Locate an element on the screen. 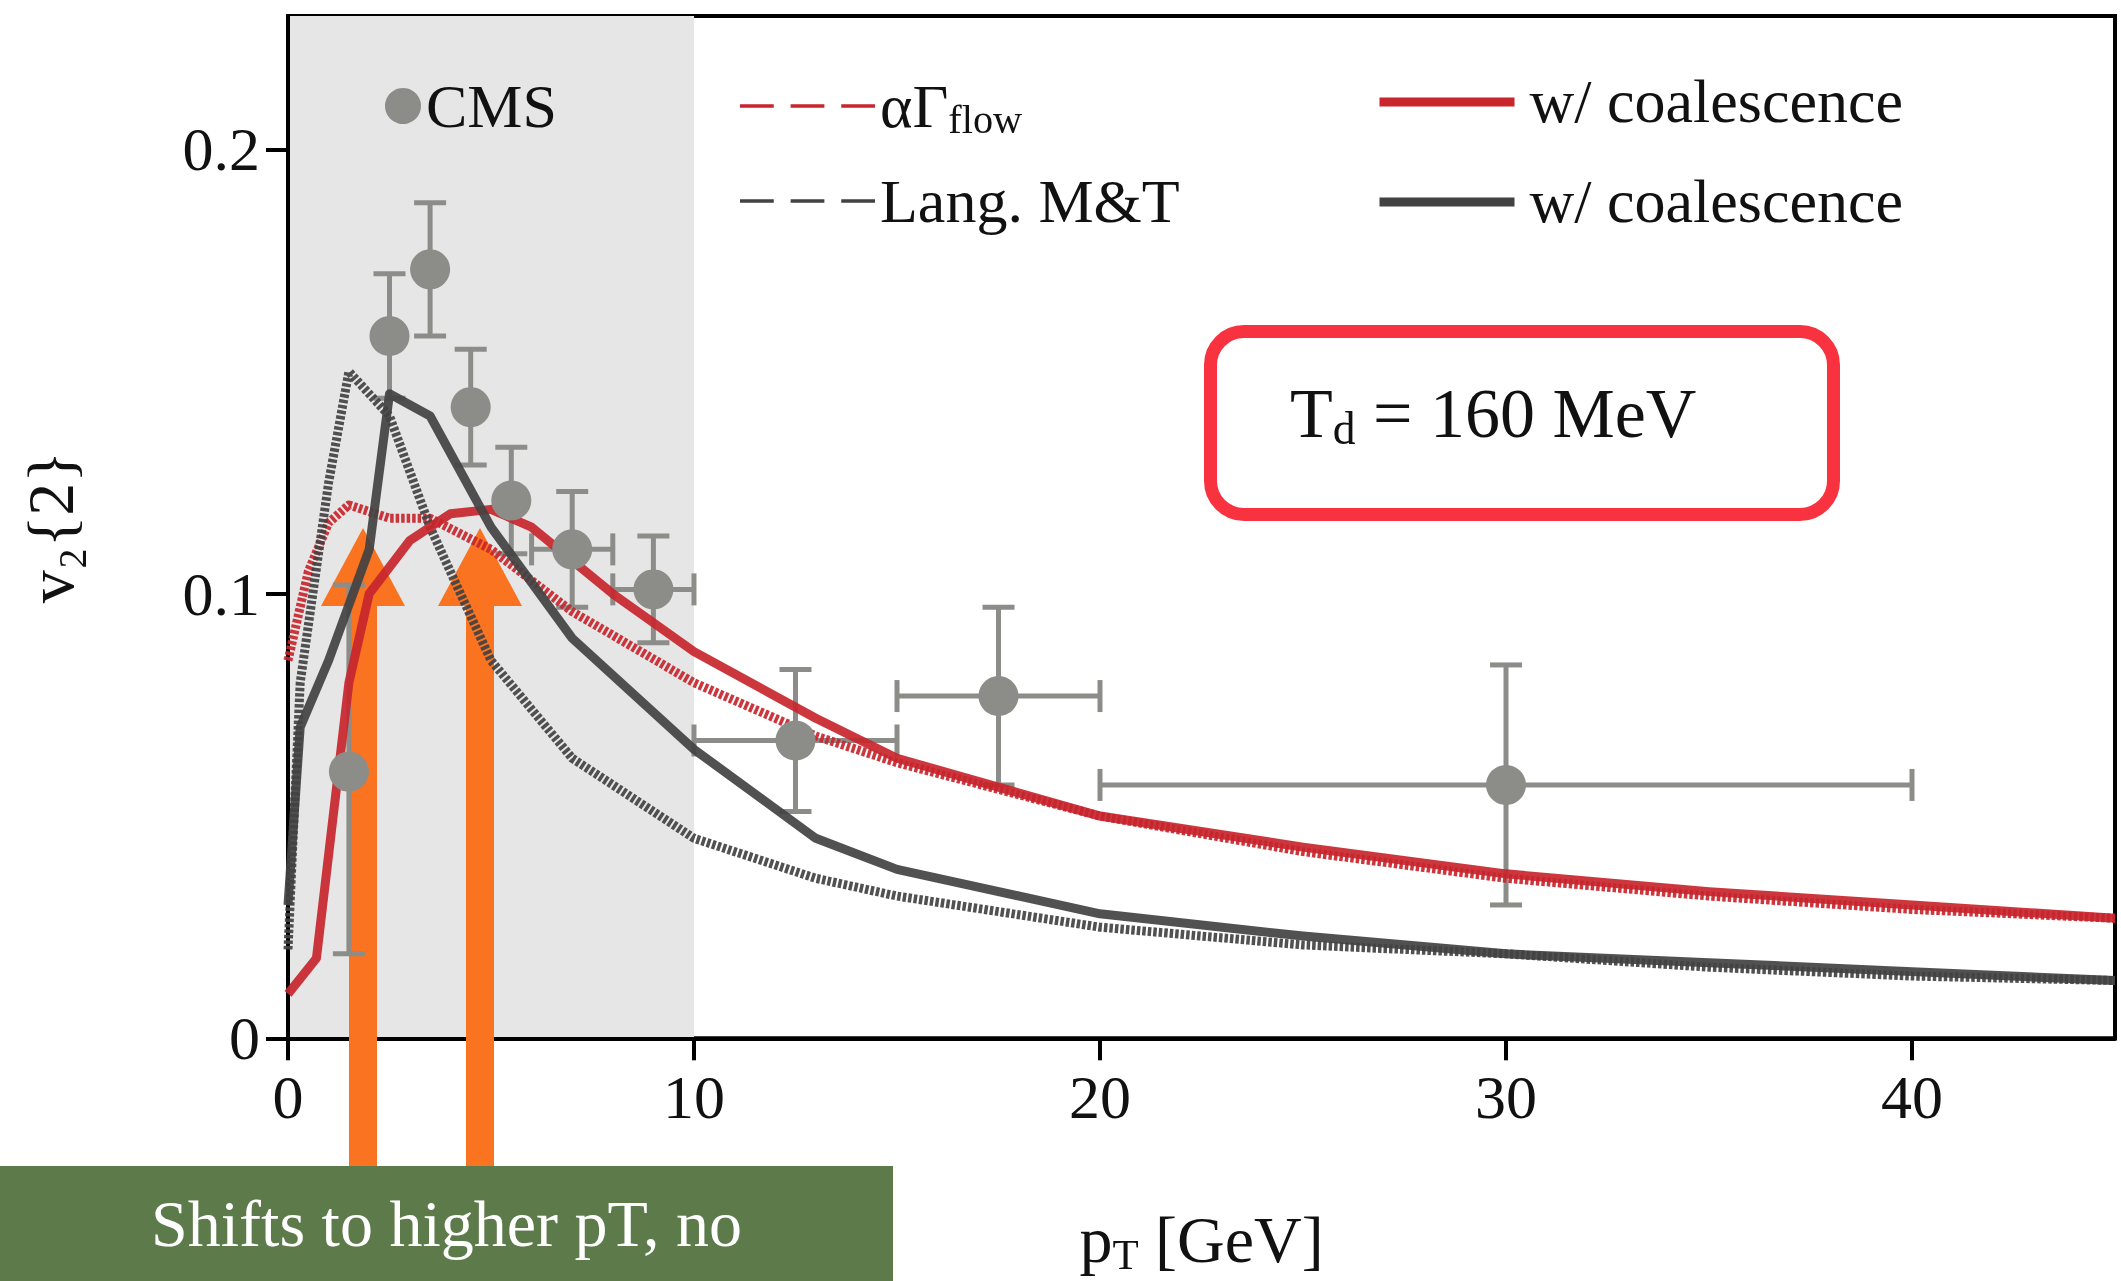 The height and width of the screenshot is (1281, 2121). x-tick-label: 0 is located at coordinates (288, 1097).